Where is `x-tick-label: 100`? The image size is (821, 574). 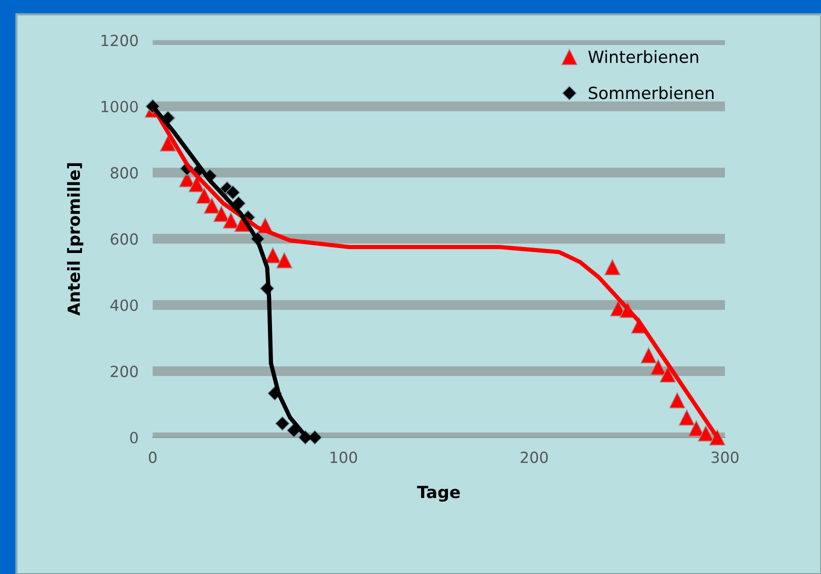
x-tick-label: 100 is located at coordinates (344, 458).